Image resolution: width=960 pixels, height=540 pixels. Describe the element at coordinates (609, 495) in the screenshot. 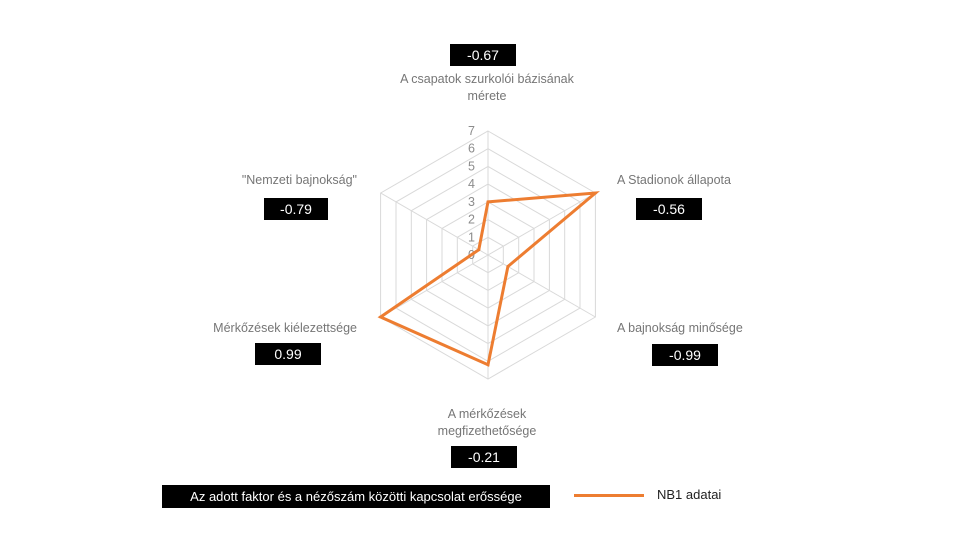

I see `legend-series-swatch` at that location.